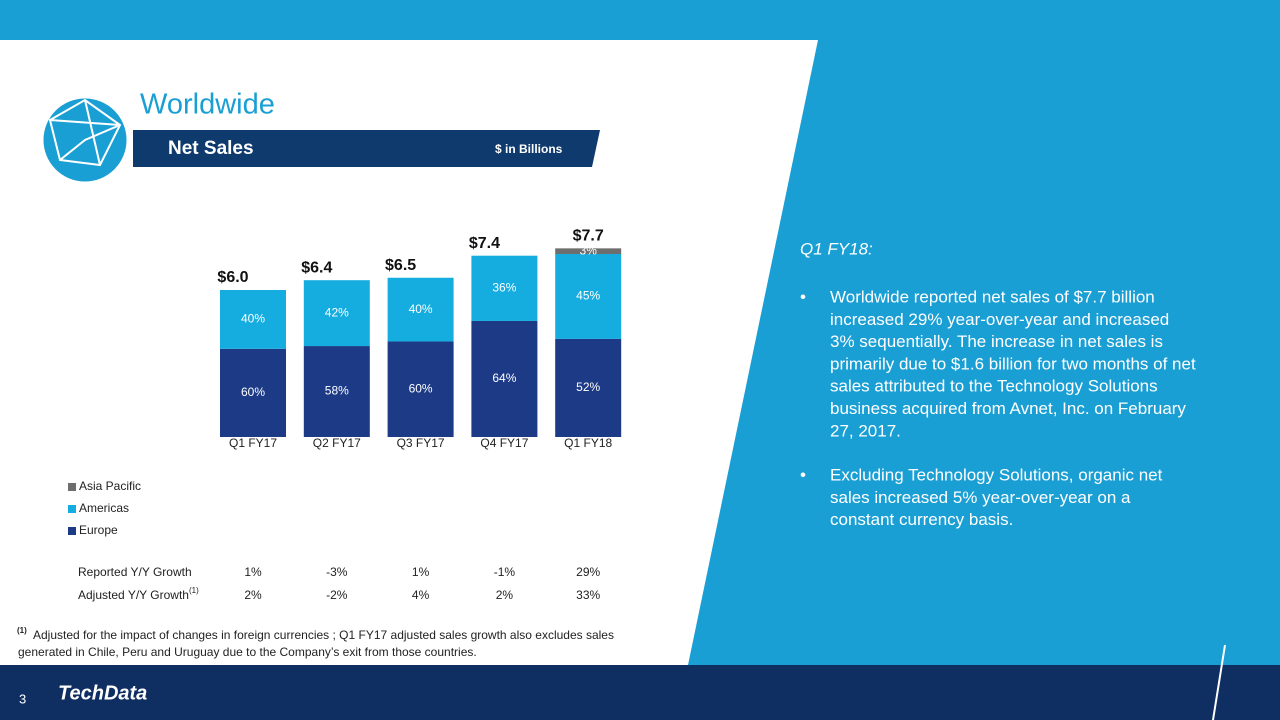  I want to click on unit-note: $ in Billions, so click(529, 149).